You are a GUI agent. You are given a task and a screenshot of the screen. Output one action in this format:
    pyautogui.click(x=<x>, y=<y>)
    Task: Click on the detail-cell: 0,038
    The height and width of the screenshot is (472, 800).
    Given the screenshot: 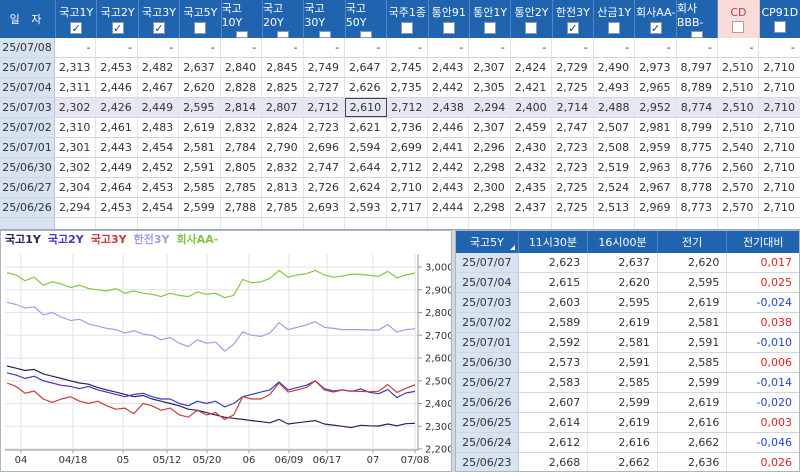 What is the action you would take?
    pyautogui.click(x=776, y=322)
    